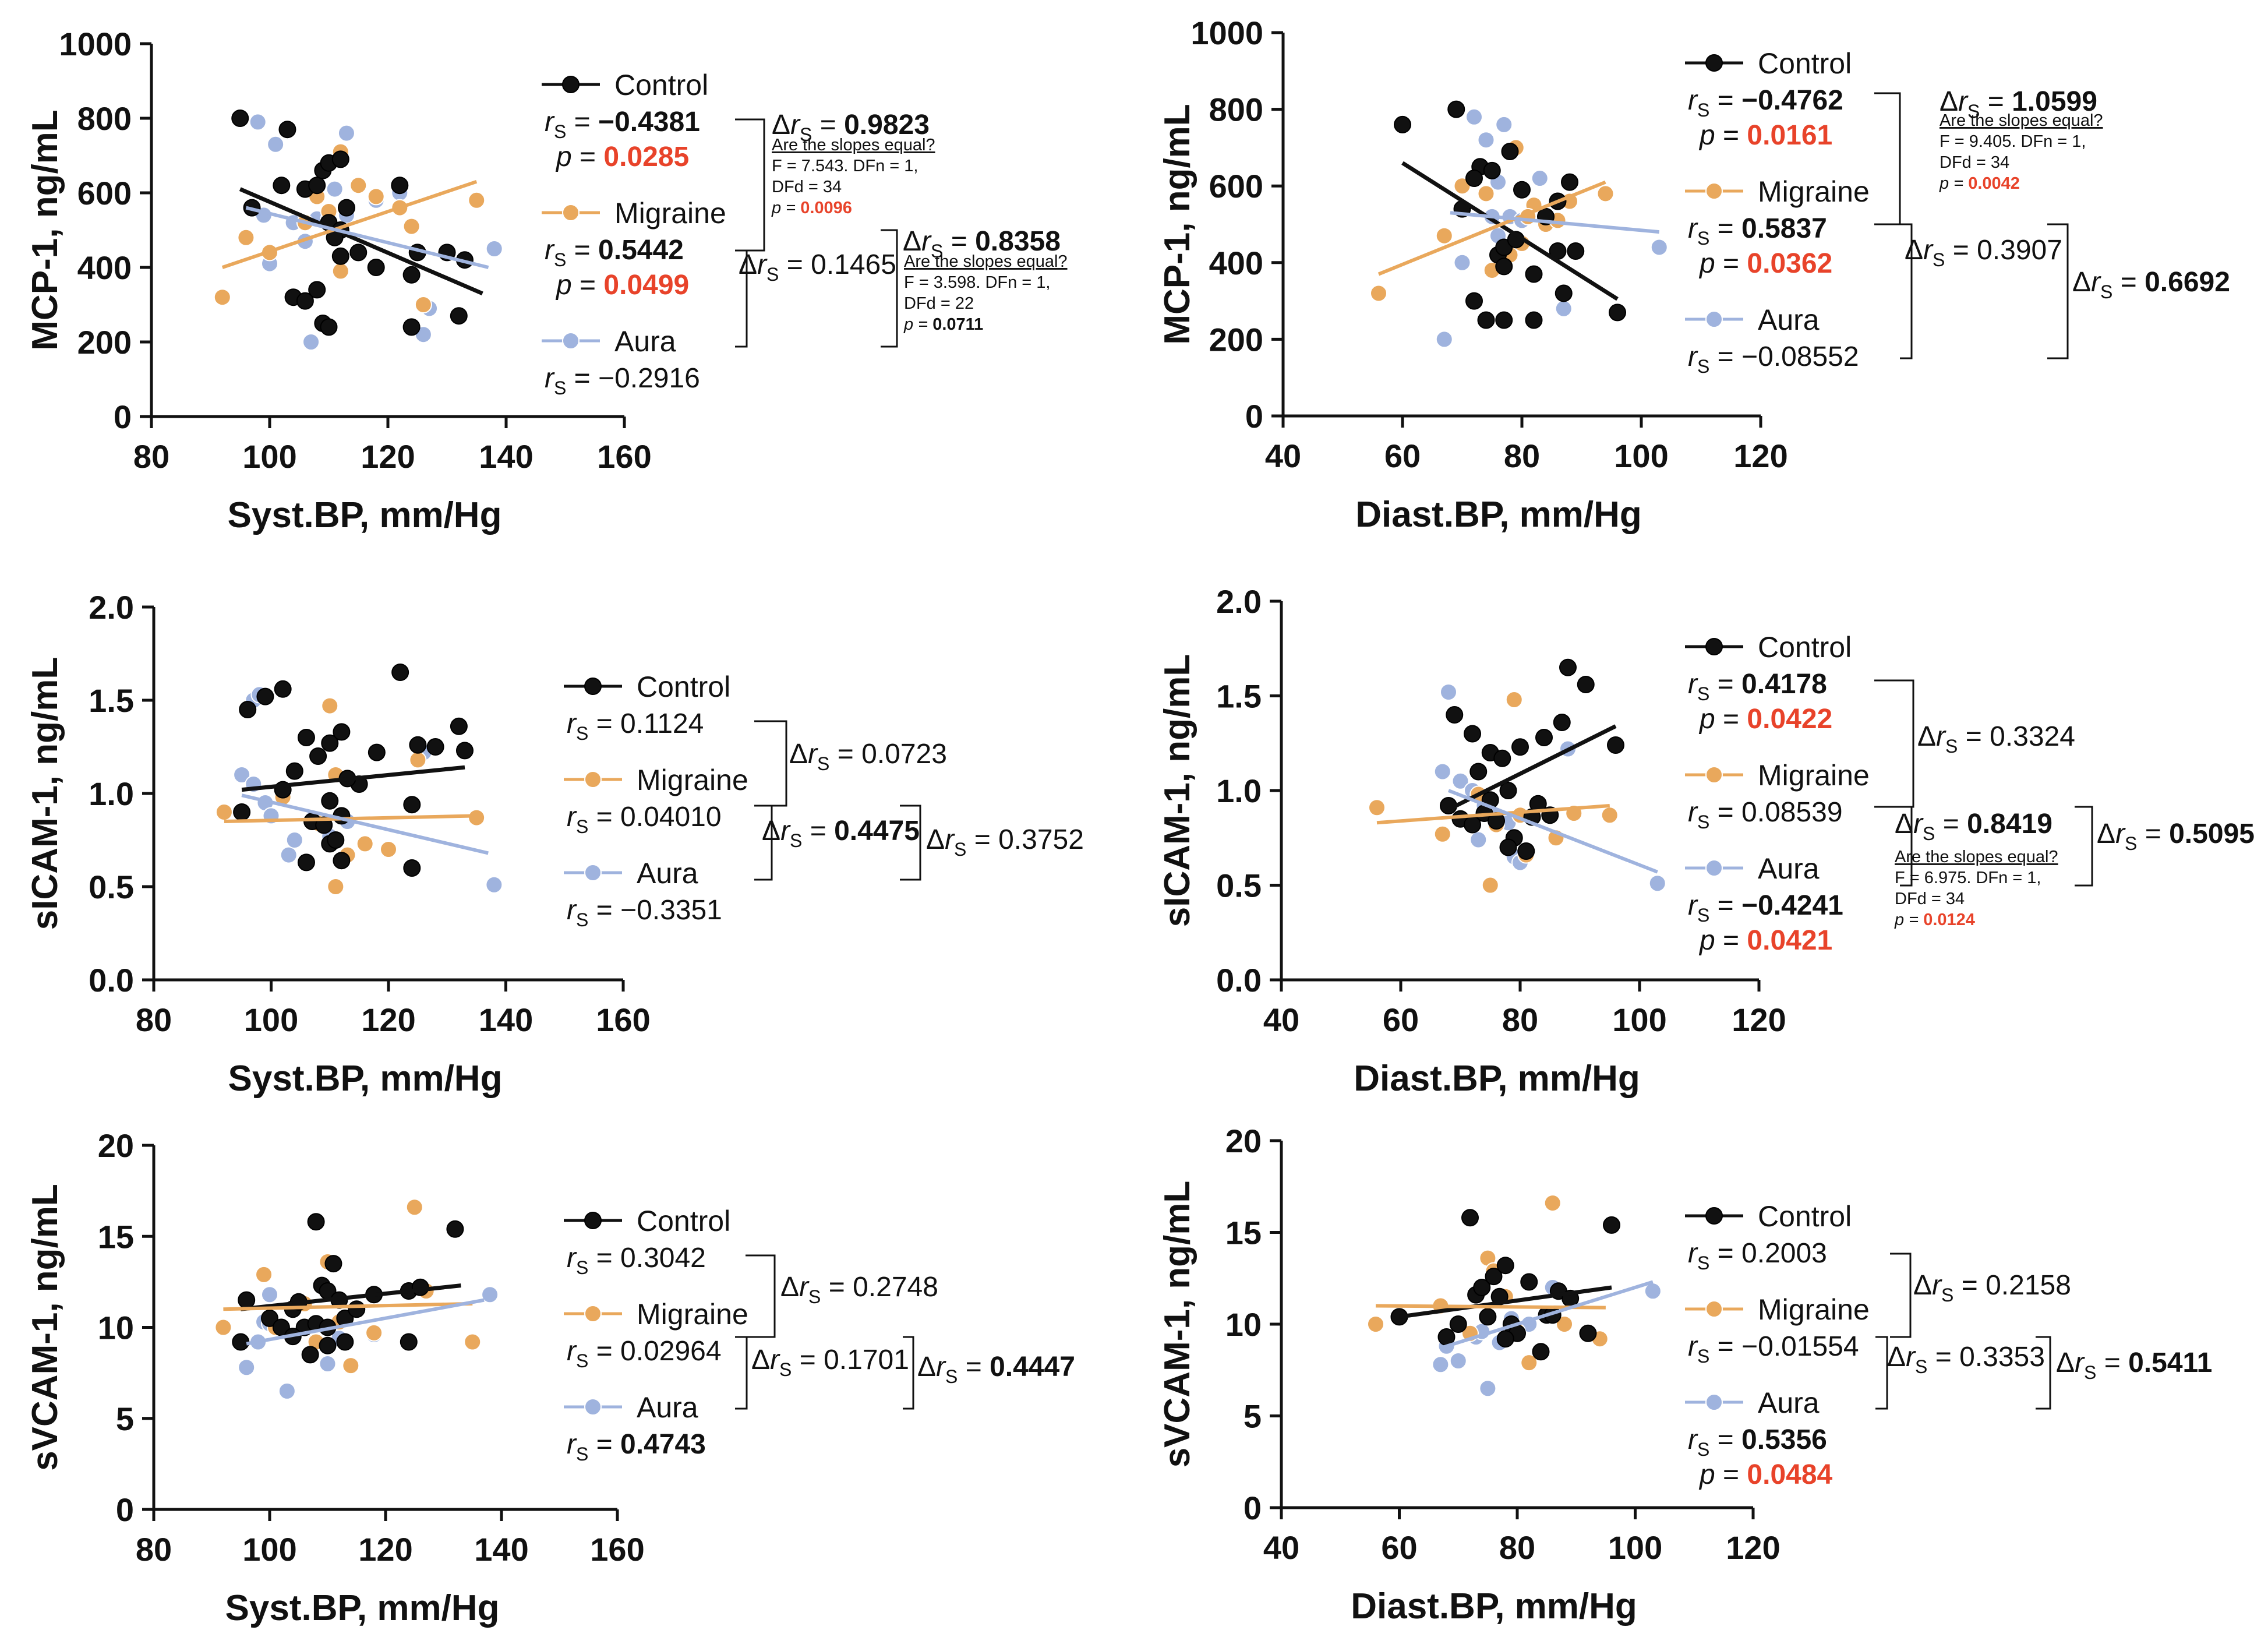 The width and height of the screenshot is (2268, 1637). What do you see at coordinates (2212, 833) in the screenshot?
I see `delta-rs-value: 0.5095` at bounding box center [2212, 833].